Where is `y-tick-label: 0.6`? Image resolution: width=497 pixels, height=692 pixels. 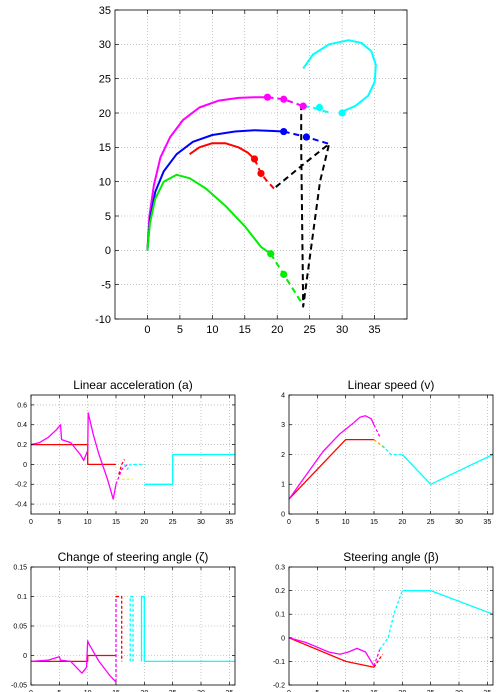
y-tick-label: 0.6 is located at coordinates (22, 405).